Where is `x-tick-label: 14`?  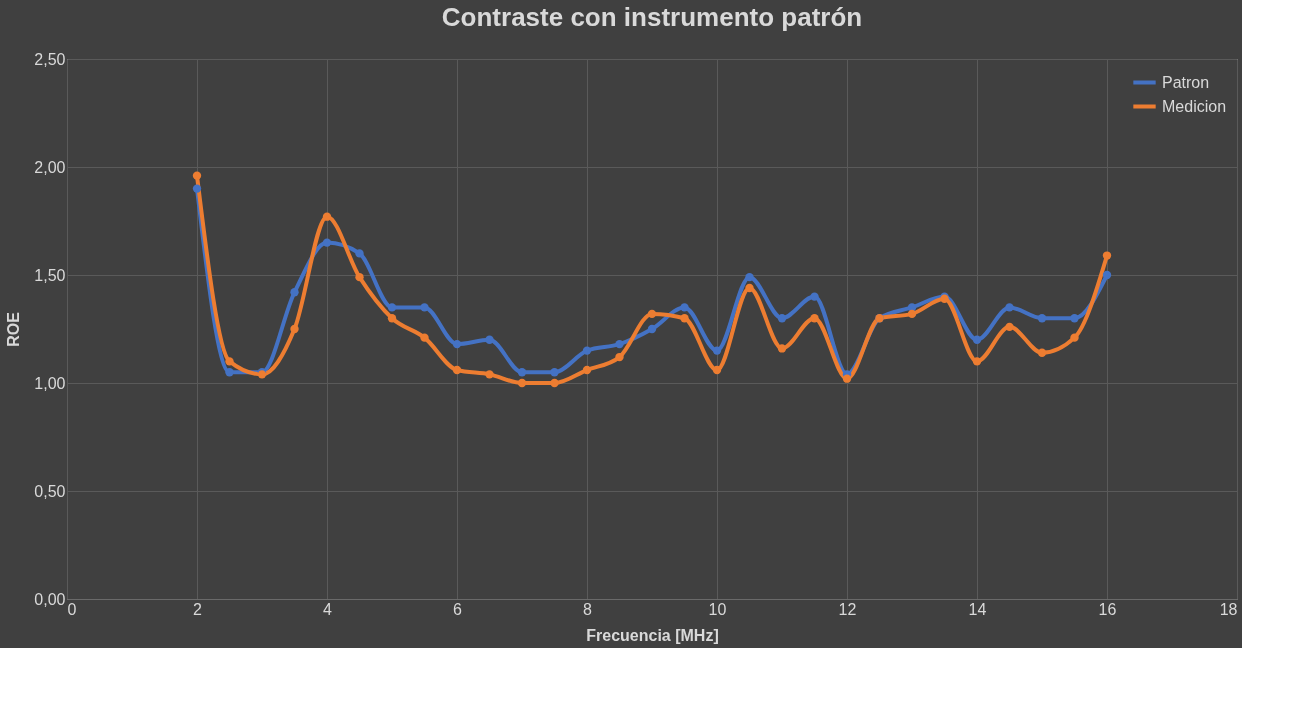 x-tick-label: 14 is located at coordinates (977, 609).